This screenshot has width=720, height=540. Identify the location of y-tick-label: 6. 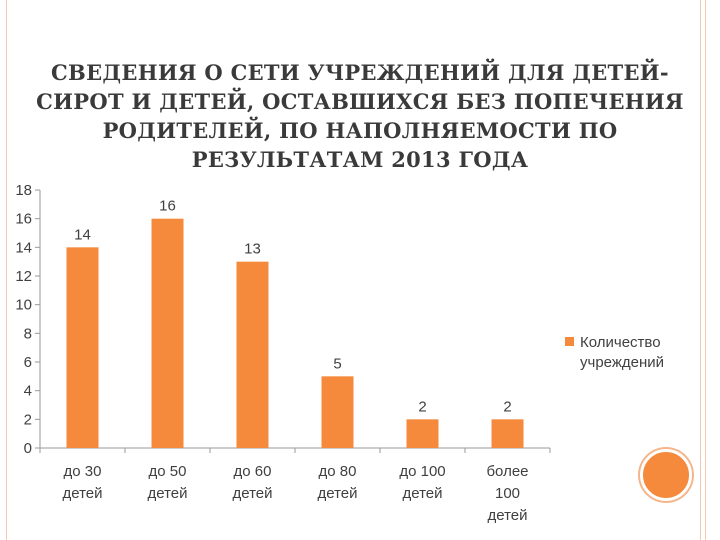
(28, 362).